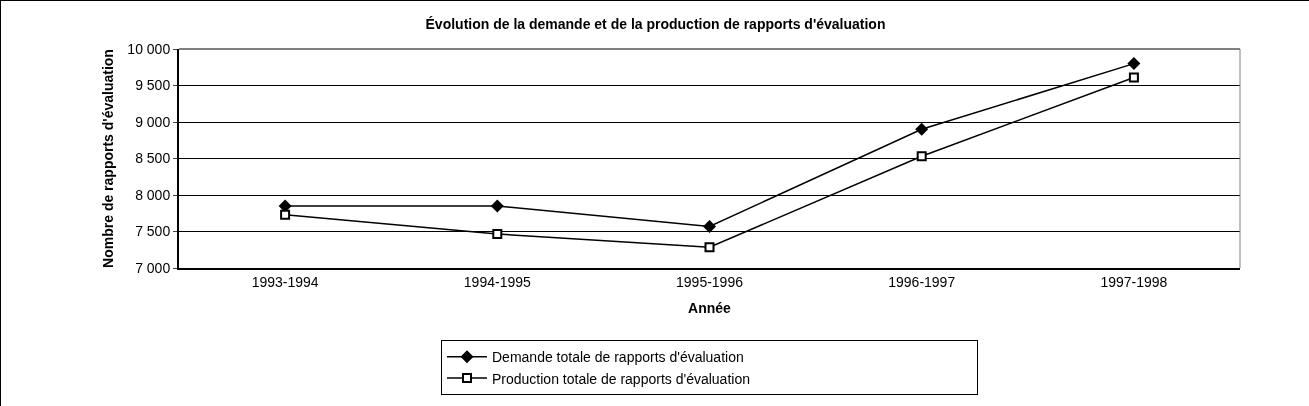 This screenshot has width=1309, height=406. Describe the element at coordinates (655, 24) in the screenshot. I see `chart-title: Évolution de la demande et de la production de rapports d'évaluation` at that location.